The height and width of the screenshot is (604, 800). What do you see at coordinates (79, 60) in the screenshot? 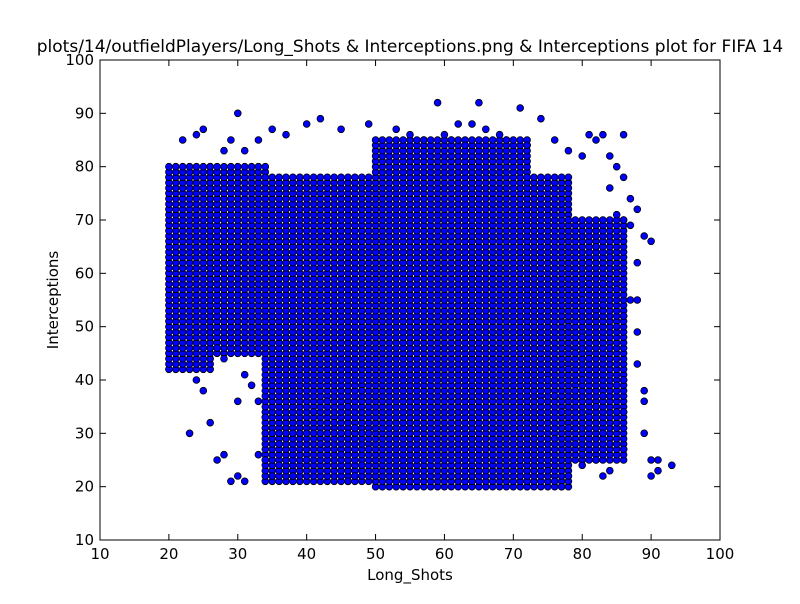
I see `y-tick-label: 100` at bounding box center [79, 60].